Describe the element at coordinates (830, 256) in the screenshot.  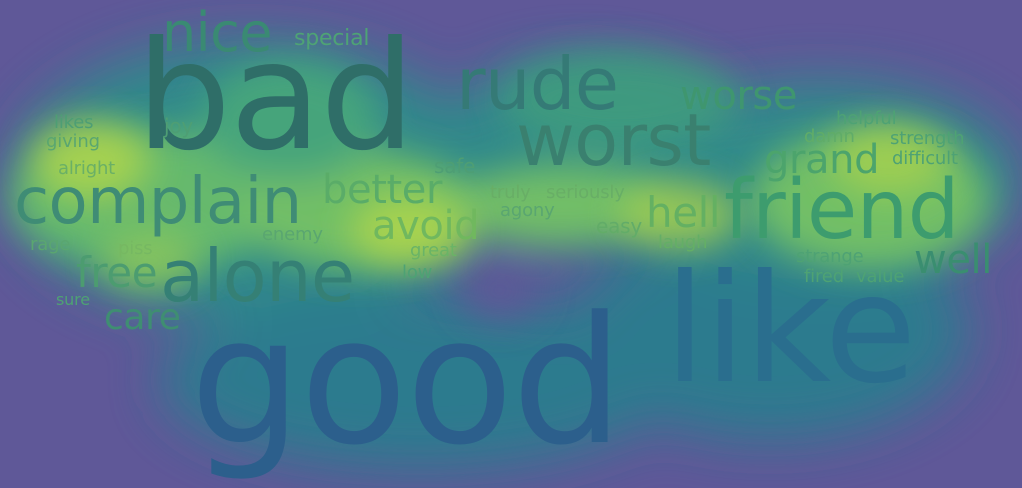
I see `word-strange: strange` at that location.